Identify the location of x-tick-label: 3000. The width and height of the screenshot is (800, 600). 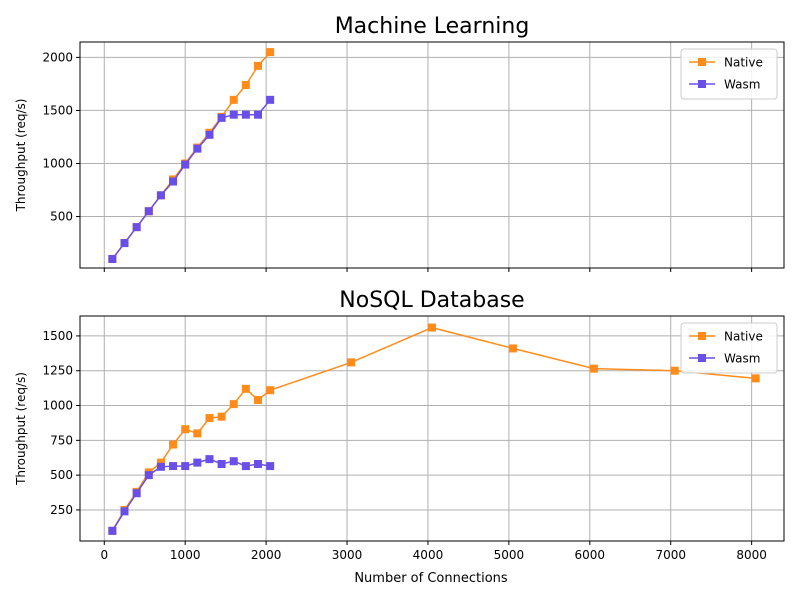
(347, 555).